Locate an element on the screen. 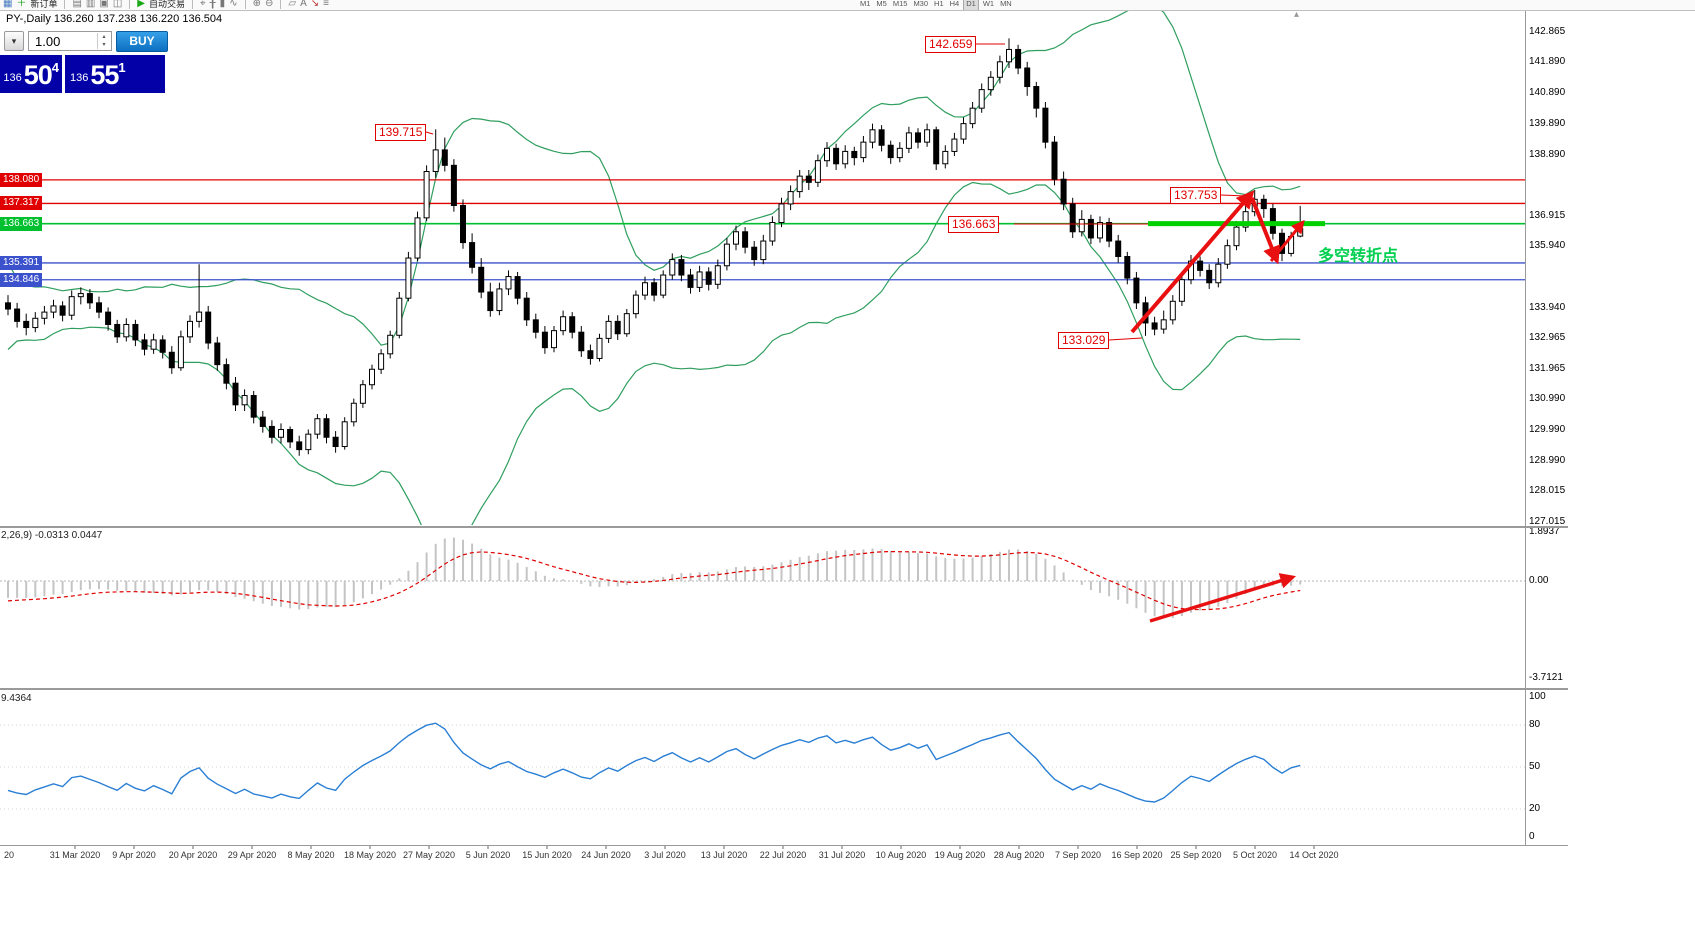  new-order-icon: ＋ is located at coordinates (21, 4).